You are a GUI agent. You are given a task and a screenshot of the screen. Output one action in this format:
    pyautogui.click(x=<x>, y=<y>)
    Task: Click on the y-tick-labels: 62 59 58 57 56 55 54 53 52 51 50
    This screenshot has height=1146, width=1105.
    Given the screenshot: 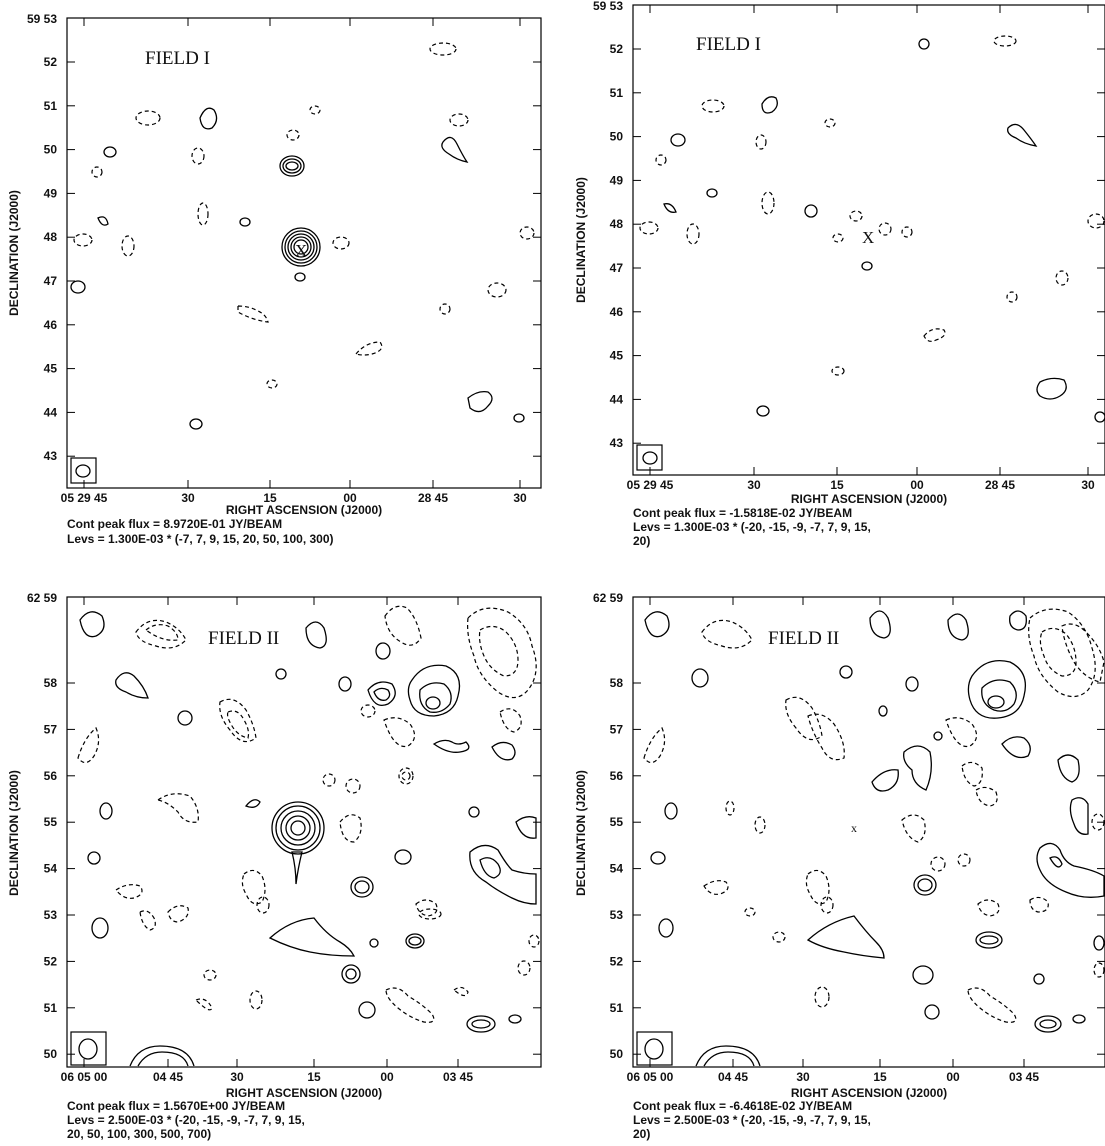 What is the action you would take?
    pyautogui.click(x=608, y=826)
    